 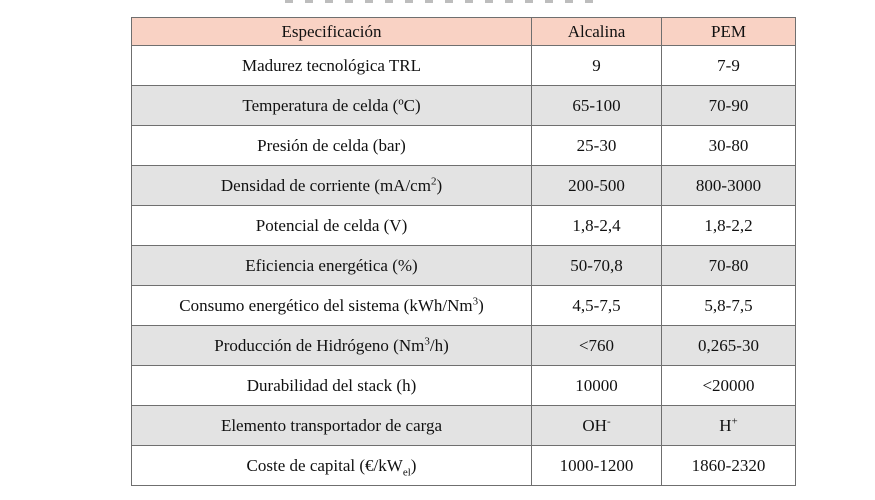 I want to click on pem-value: 800-3000, so click(x=728, y=185).